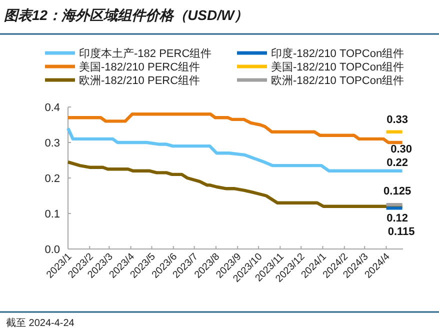  What do you see at coordinates (401, 232) in the screenshot?
I see `data-label: 0.115` at bounding box center [401, 232].